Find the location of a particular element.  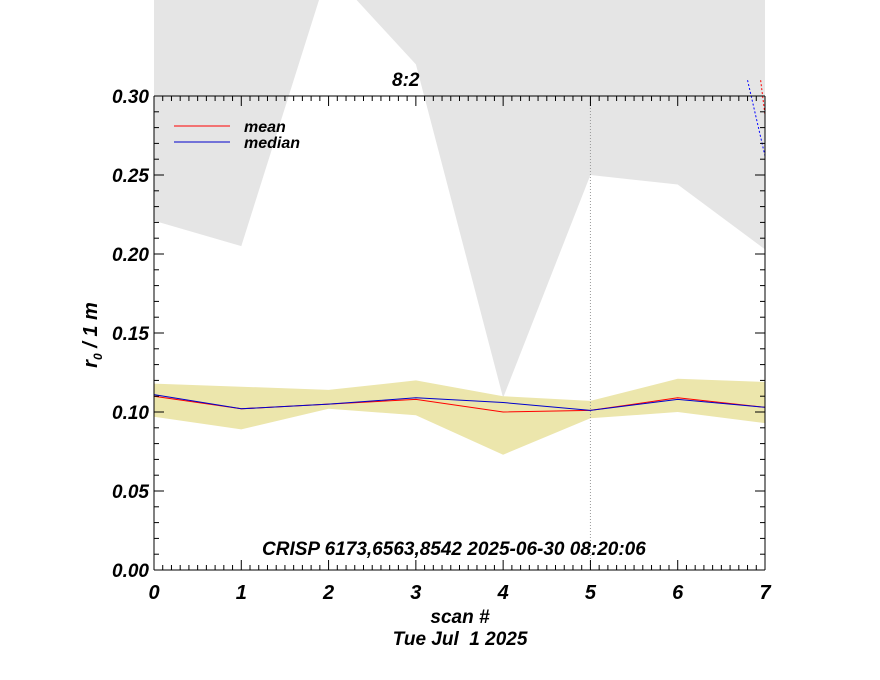

y-axis-label: r0 / 1 m is located at coordinates (92, 335).